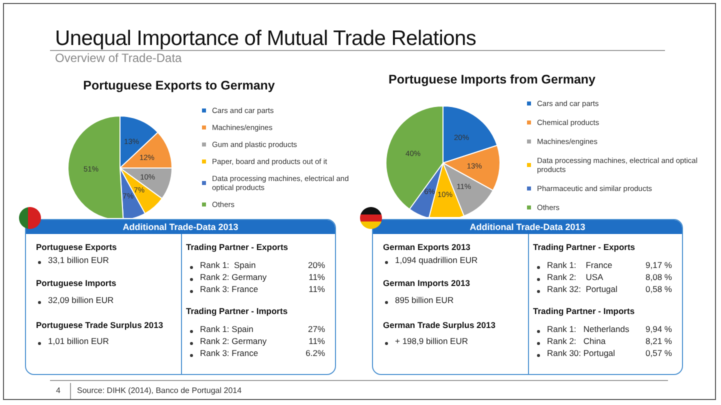 The width and height of the screenshot is (721, 405). What do you see at coordinates (78, 260) in the screenshot?
I see `text: 33,1 billion EUR` at bounding box center [78, 260].